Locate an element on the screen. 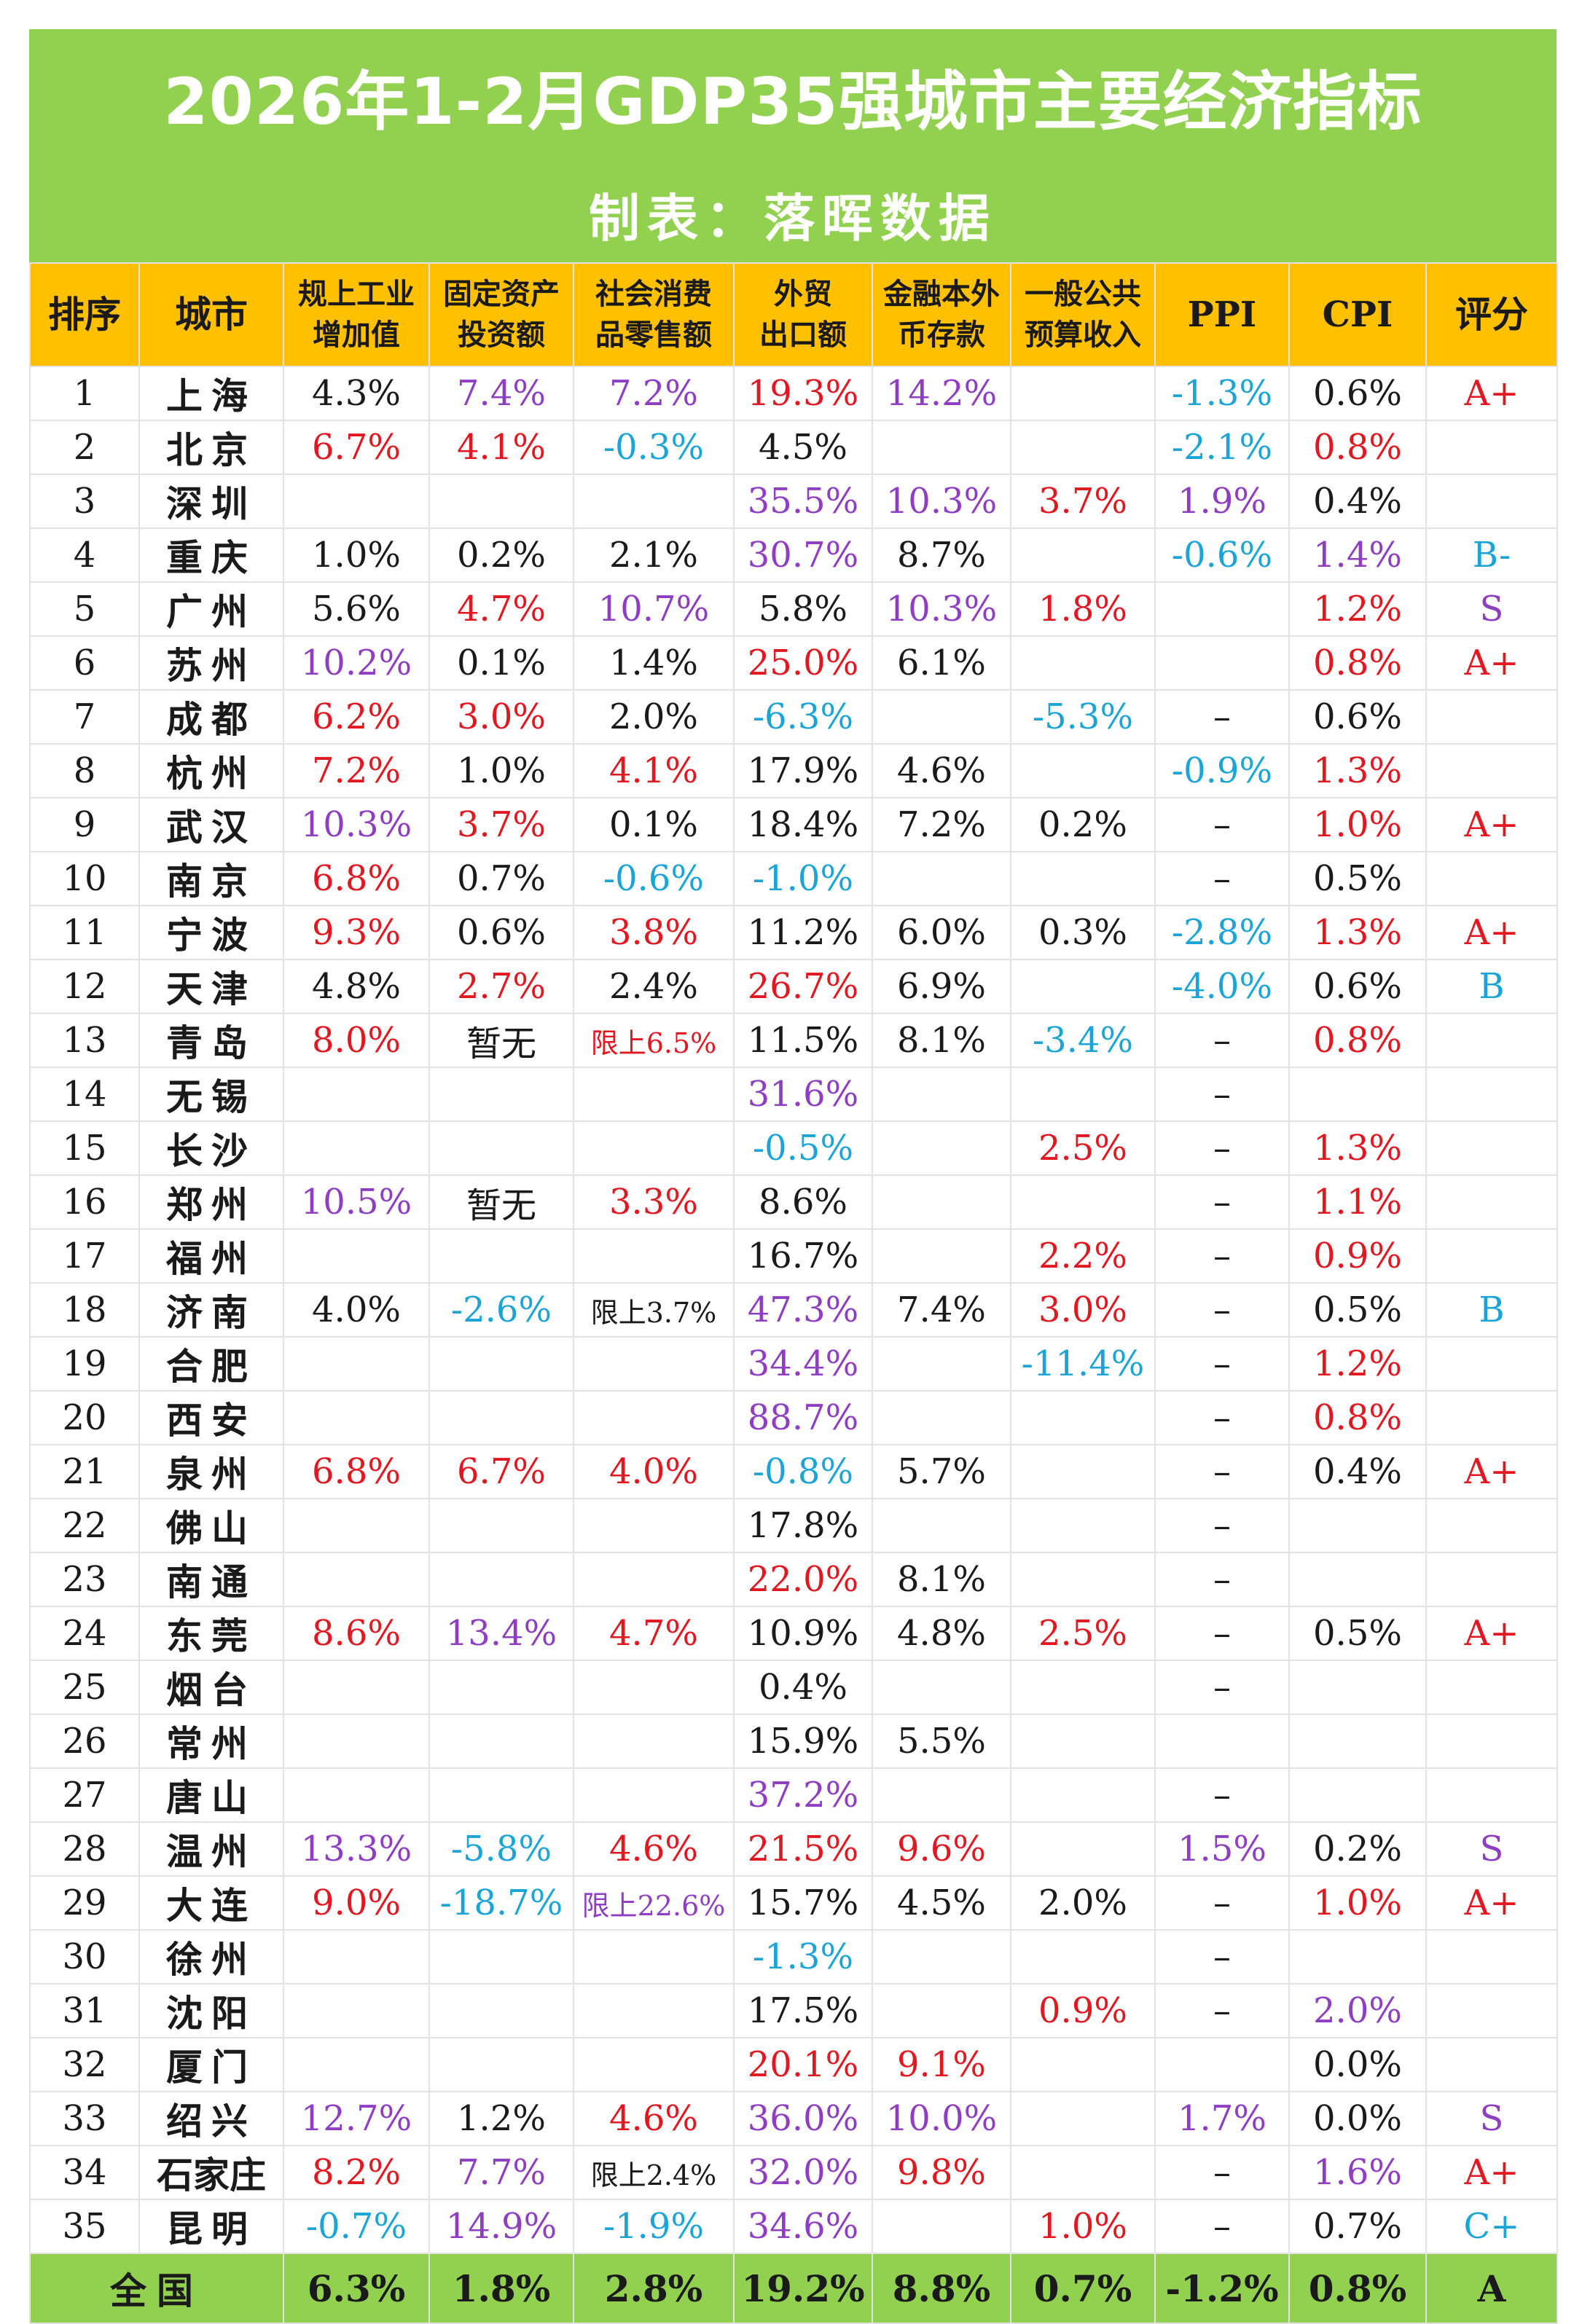 The image size is (1574, 2324). data-cell: 8.2% is located at coordinates (356, 2172).